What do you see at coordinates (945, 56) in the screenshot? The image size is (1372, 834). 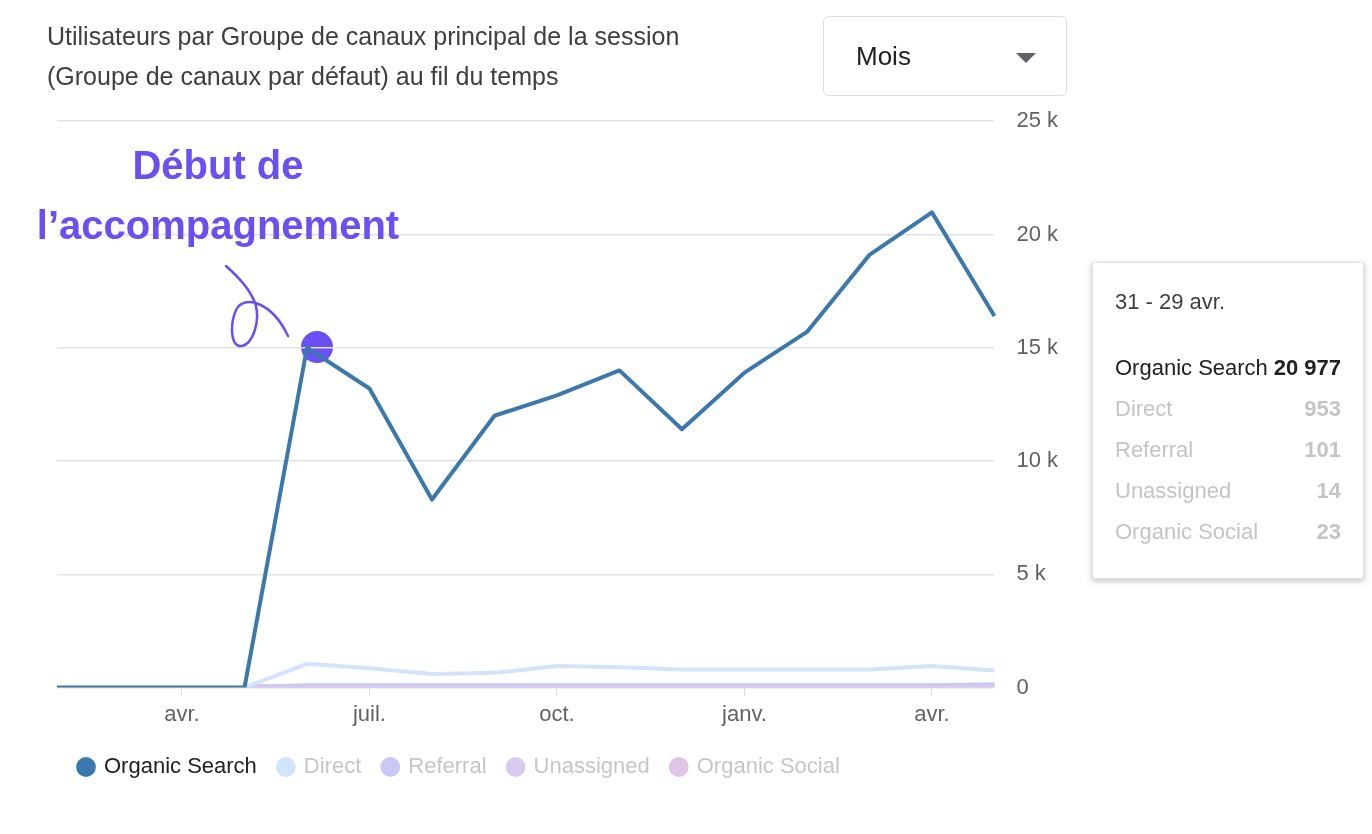 I see `dropdown-field: Mois` at bounding box center [945, 56].